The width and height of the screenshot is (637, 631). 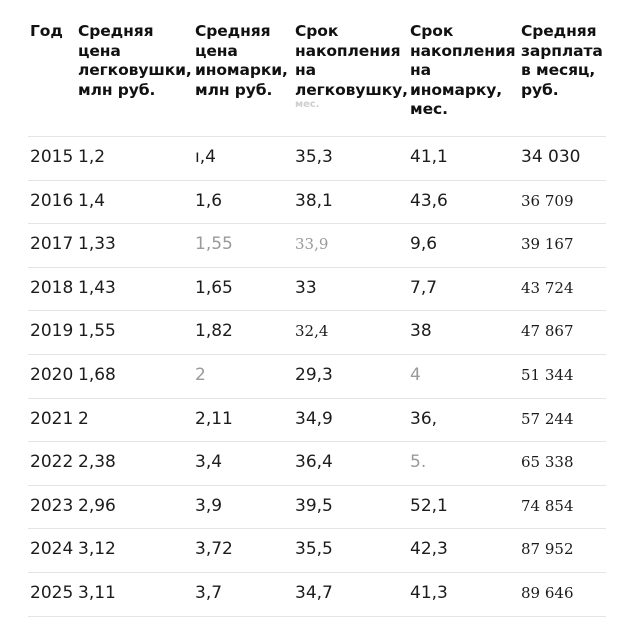 I want to click on cell-price-car: 1,4, so click(x=92, y=201).